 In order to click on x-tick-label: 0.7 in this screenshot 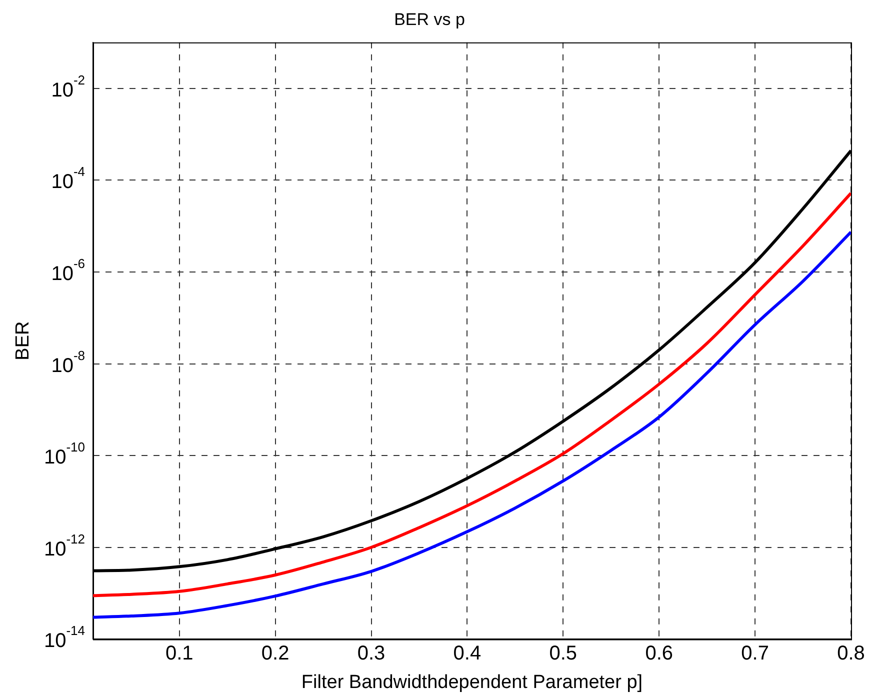, I will do `click(755, 653)`.